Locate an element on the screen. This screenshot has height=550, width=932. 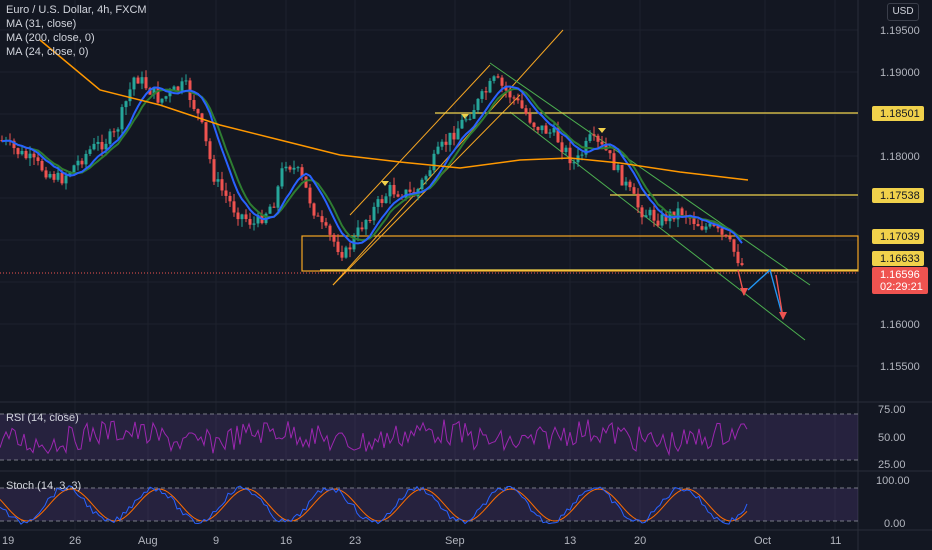
rsi-line is located at coordinates (374, 438).